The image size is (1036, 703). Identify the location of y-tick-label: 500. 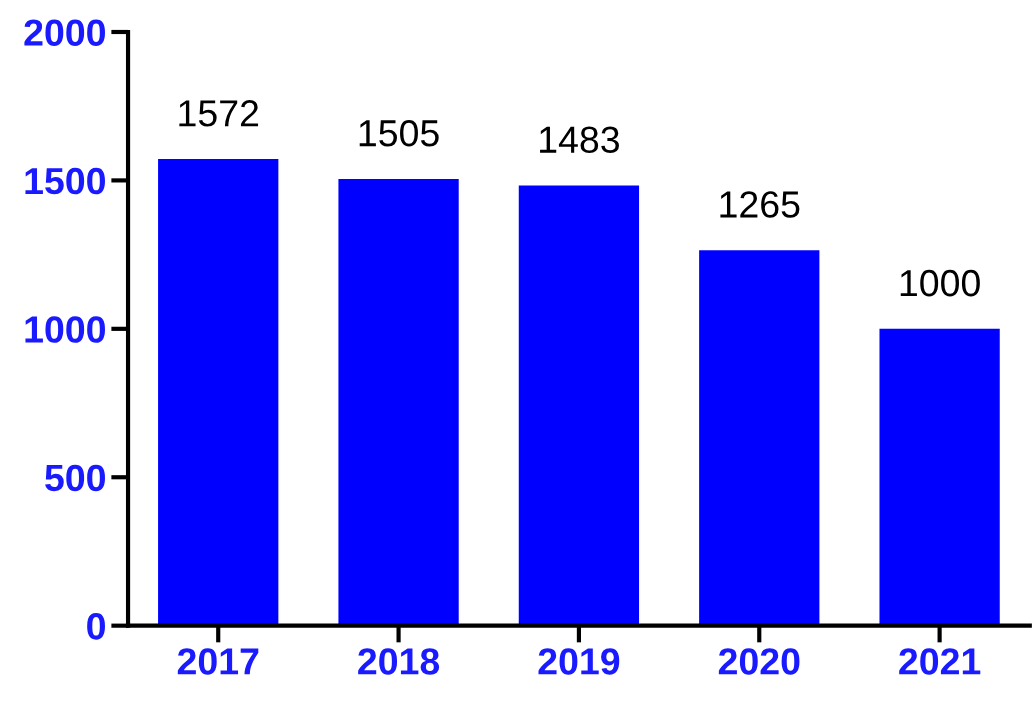
(75, 478).